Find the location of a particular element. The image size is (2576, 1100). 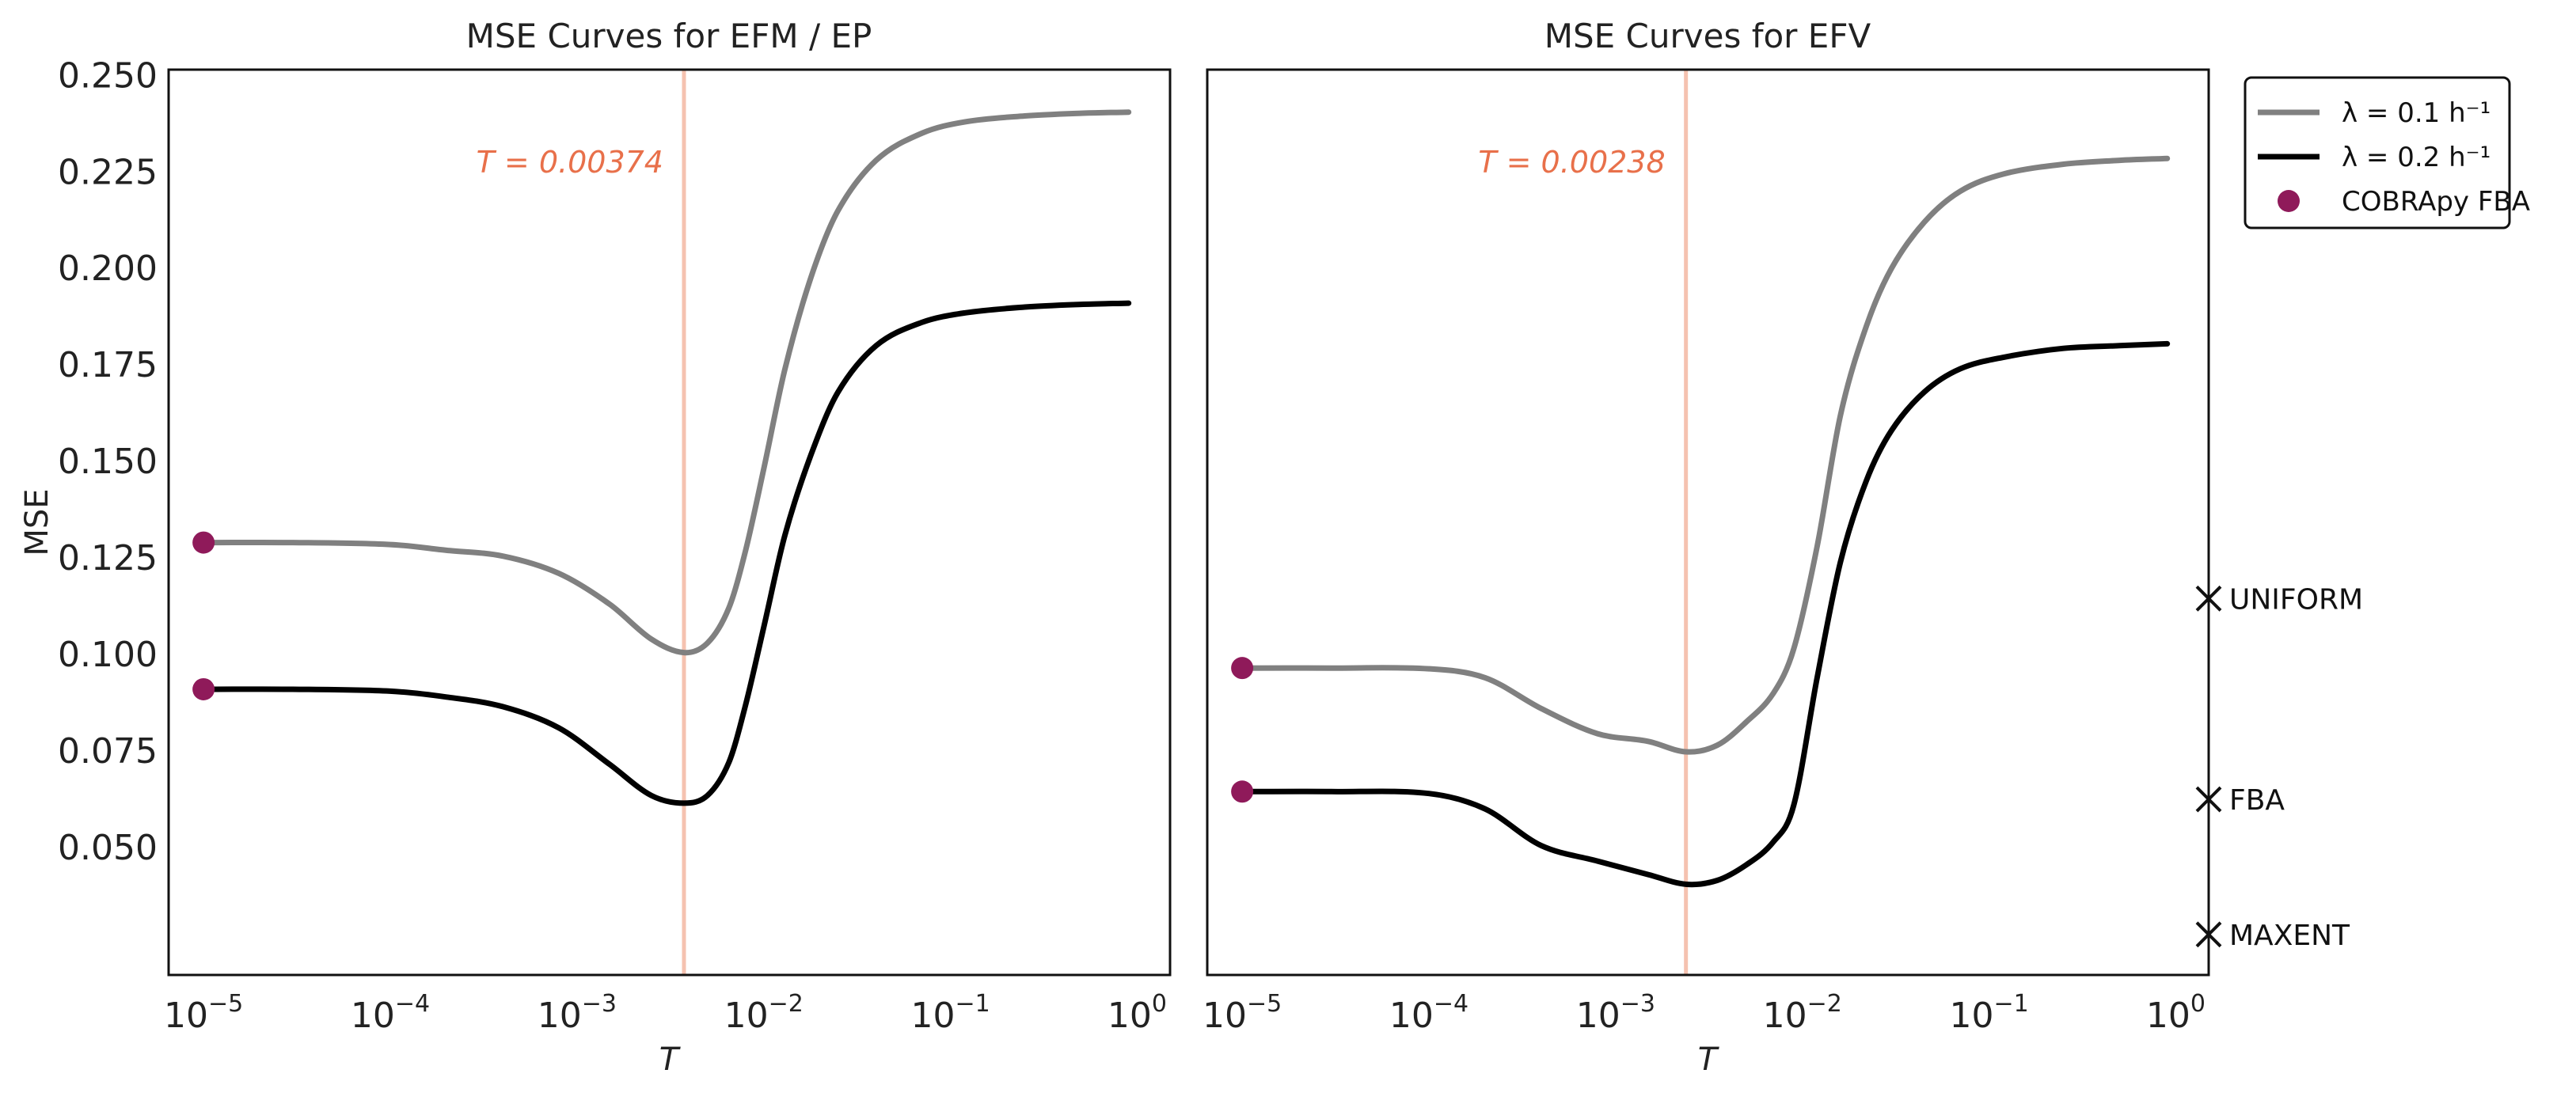

legend: λ = 0.1 h⁻¹ λ = 0.2 h⁻¹ COBRApy FBA is located at coordinates (2387, 152).